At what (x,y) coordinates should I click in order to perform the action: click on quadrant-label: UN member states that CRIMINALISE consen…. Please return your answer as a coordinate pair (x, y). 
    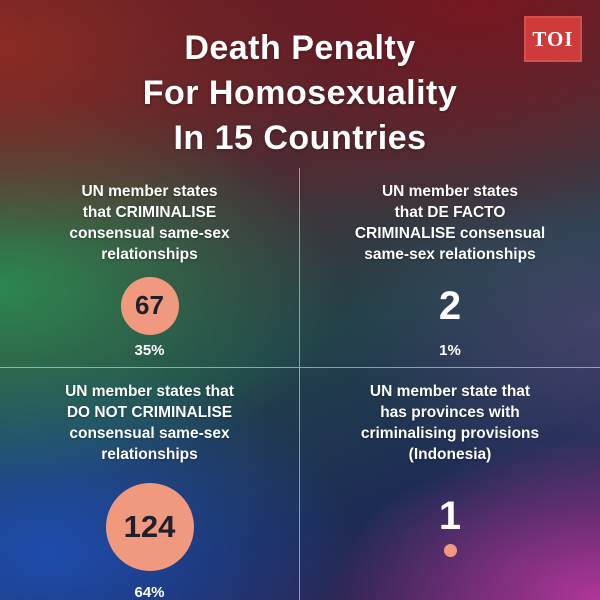
    Looking at the image, I should click on (149, 223).